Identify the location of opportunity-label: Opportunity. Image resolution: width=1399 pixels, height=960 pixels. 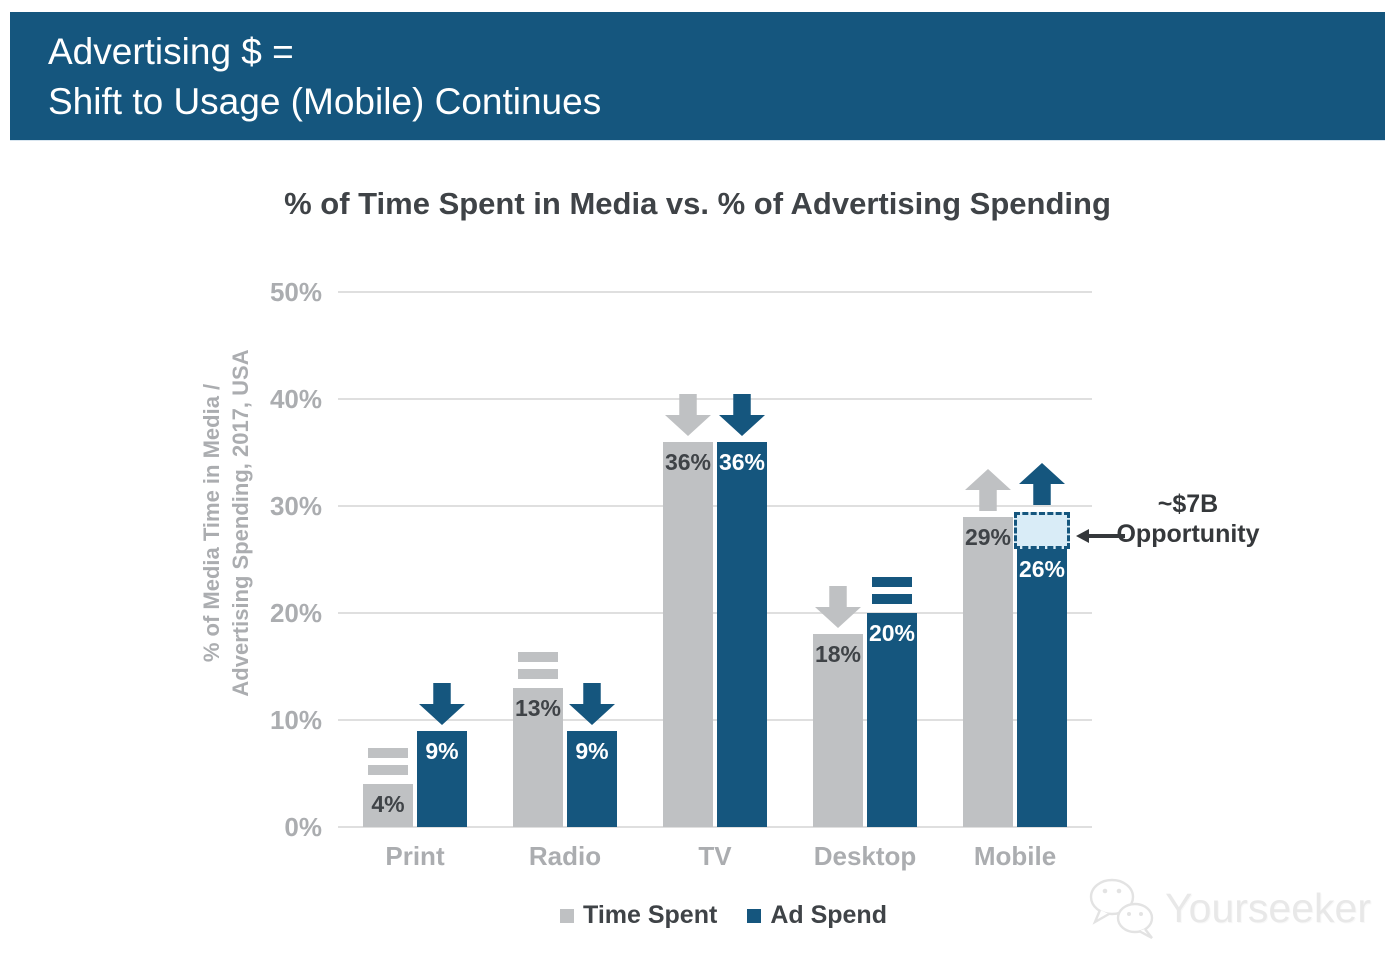
(1188, 534).